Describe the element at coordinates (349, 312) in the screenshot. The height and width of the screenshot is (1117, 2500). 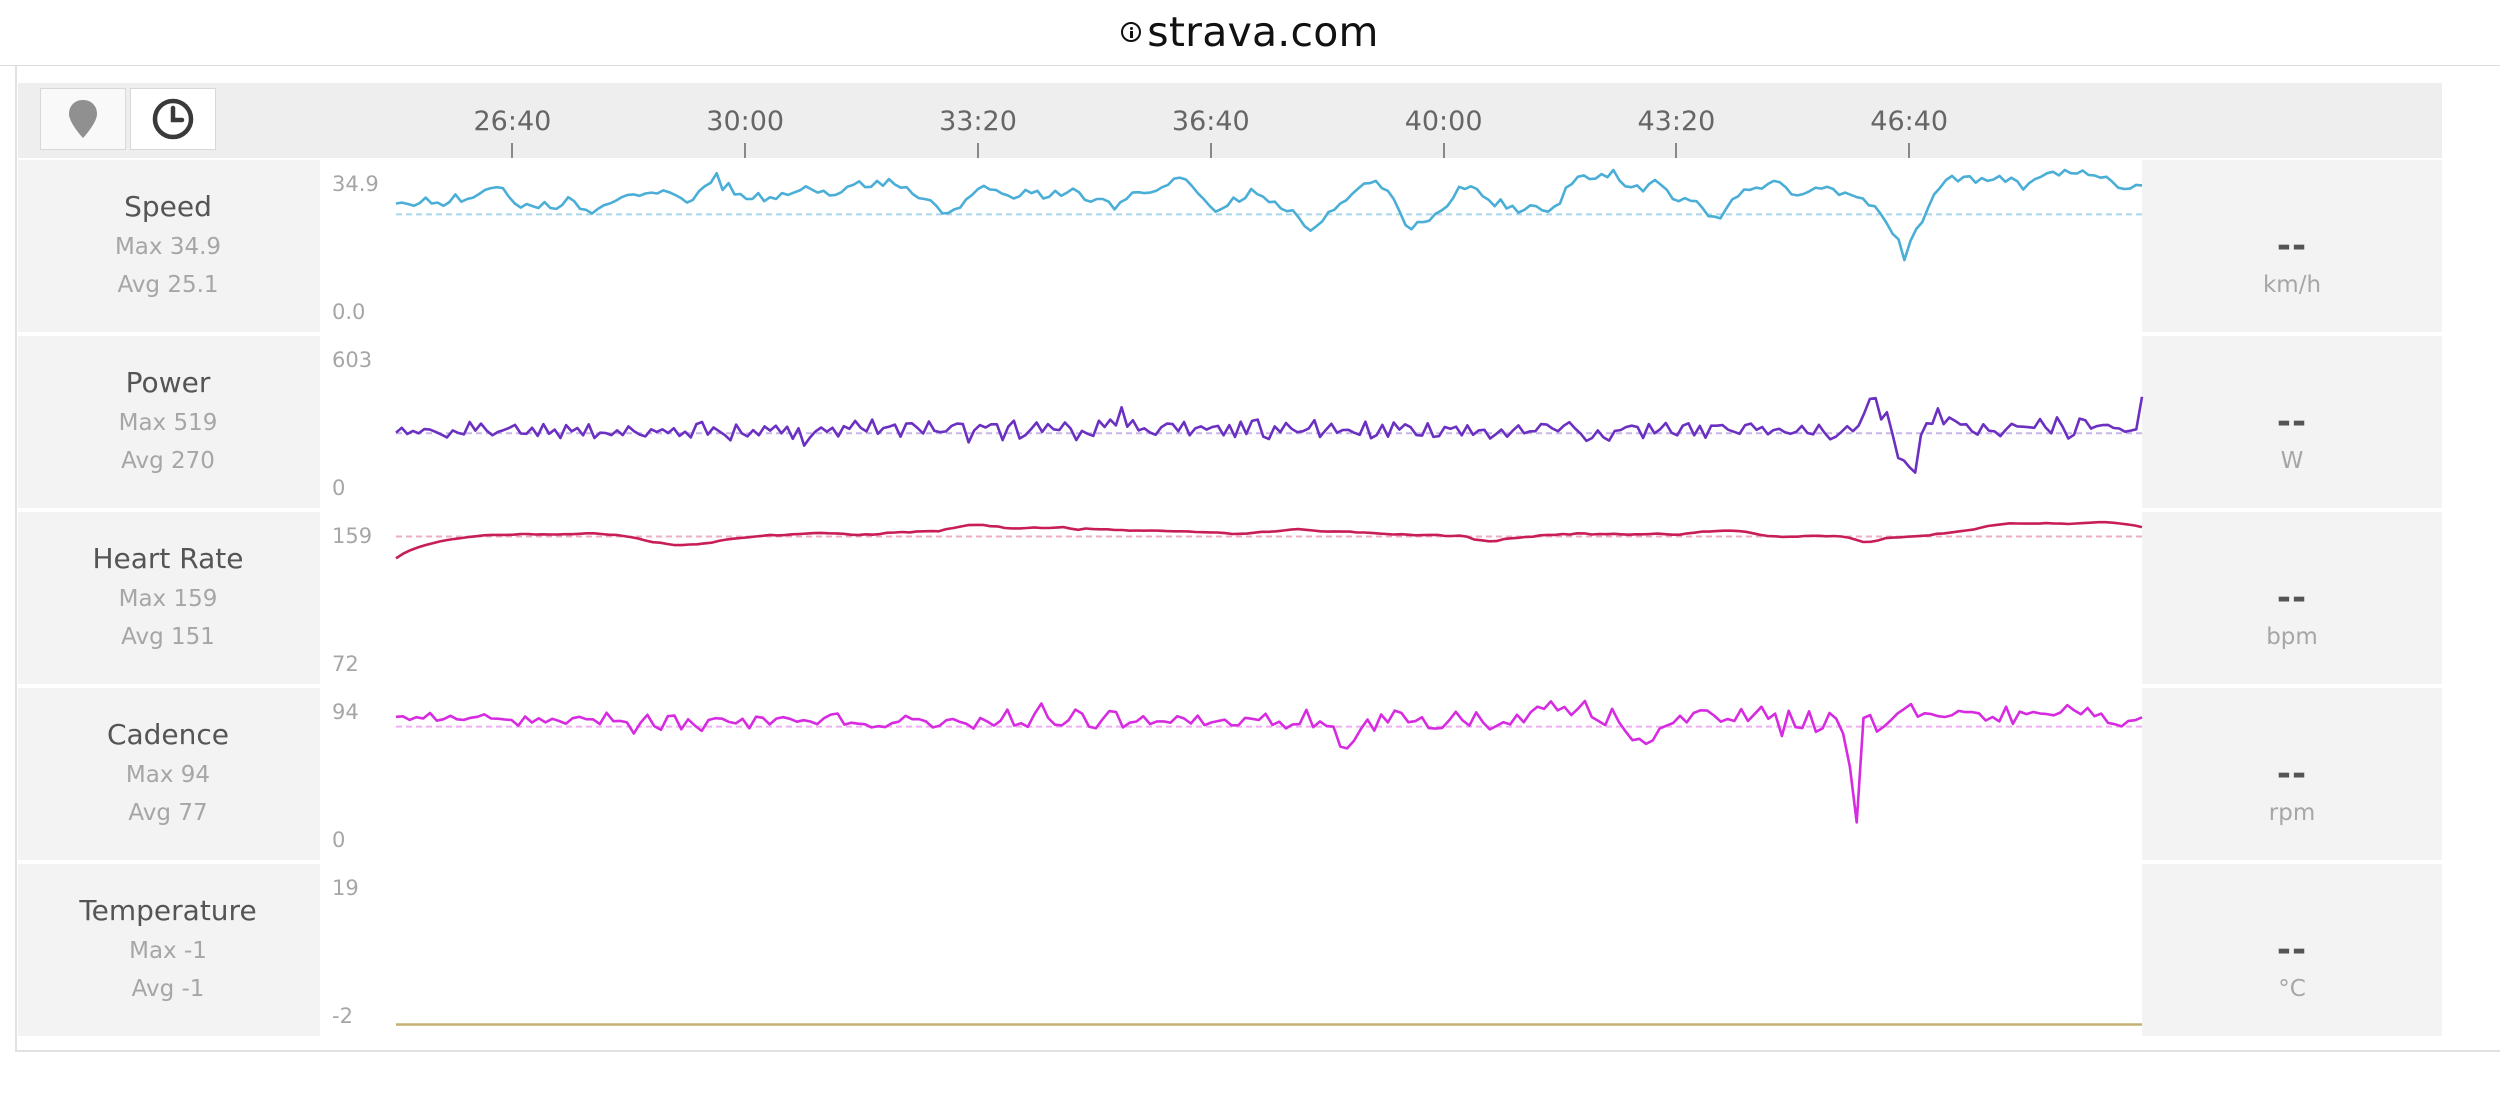
I see `speed-y-min-label: 0.0` at that location.